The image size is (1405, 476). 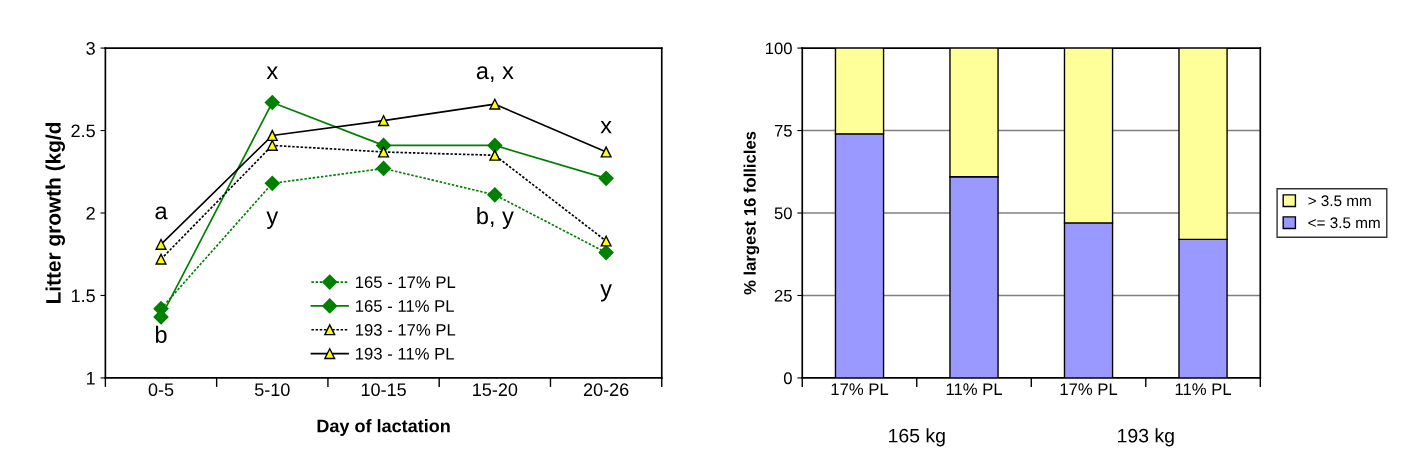 What do you see at coordinates (783, 213) in the screenshot?
I see `y-tick-label: 50` at bounding box center [783, 213].